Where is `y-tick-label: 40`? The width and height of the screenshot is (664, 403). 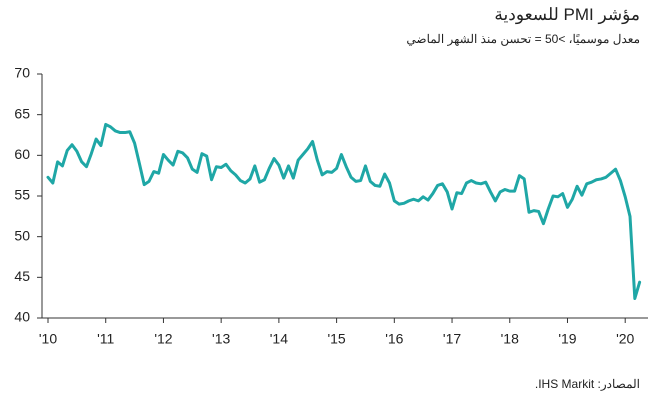
y-tick-label: 40 is located at coordinates (22, 317).